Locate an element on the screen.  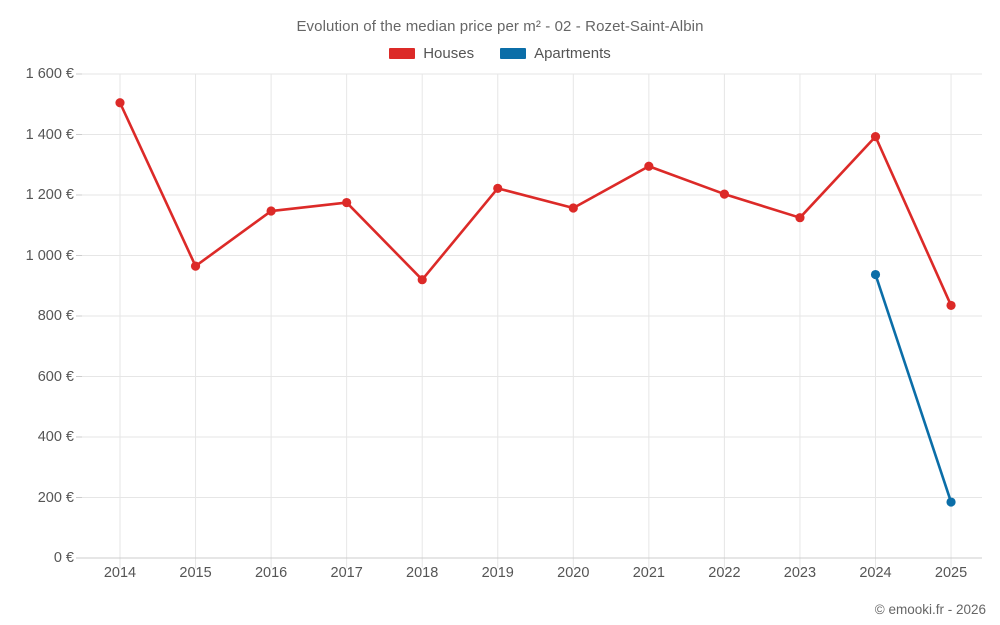
legend-swatch-apartments is located at coordinates (513, 53).